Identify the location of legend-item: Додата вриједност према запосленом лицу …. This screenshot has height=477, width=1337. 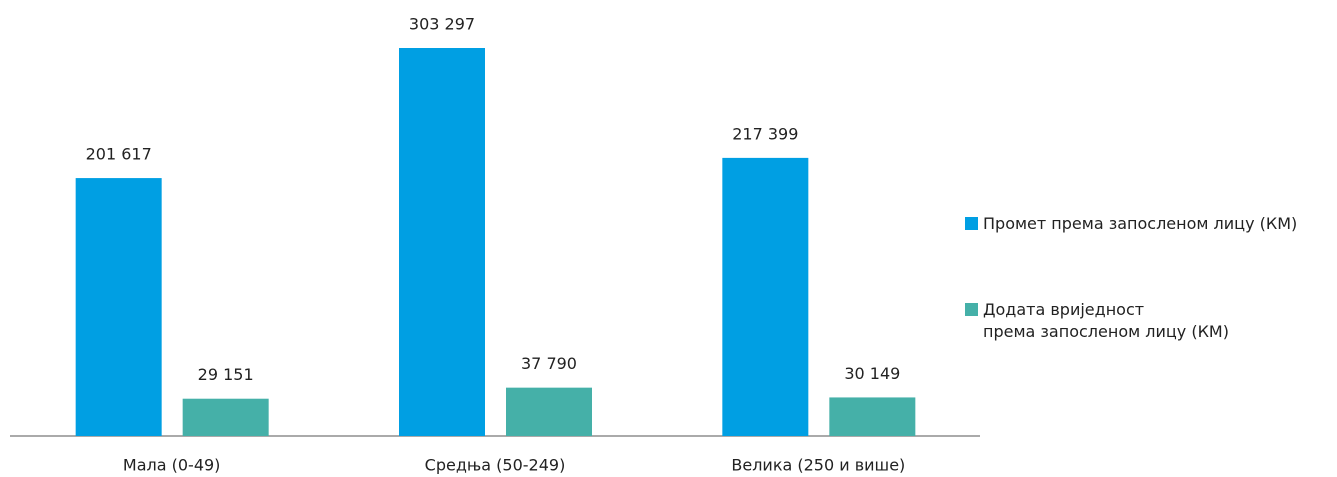
(1097, 321).